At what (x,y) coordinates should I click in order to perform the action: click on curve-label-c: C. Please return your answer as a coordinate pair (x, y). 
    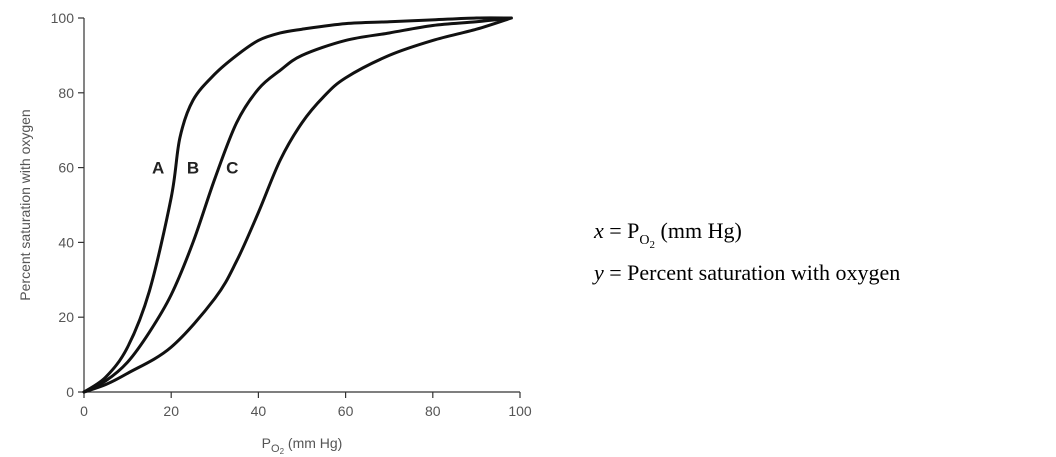
    Looking at the image, I should click on (232, 168).